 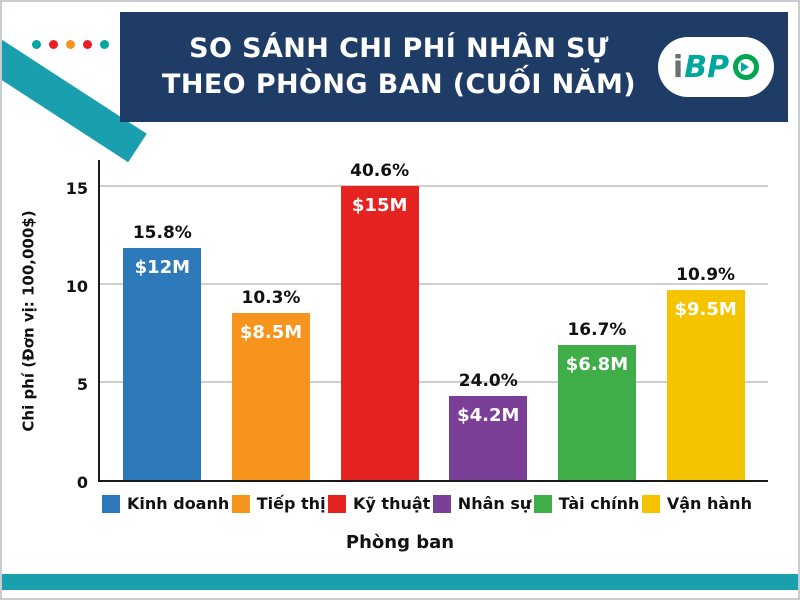 I want to click on bar-value-label: $4.2M, so click(x=488, y=415).